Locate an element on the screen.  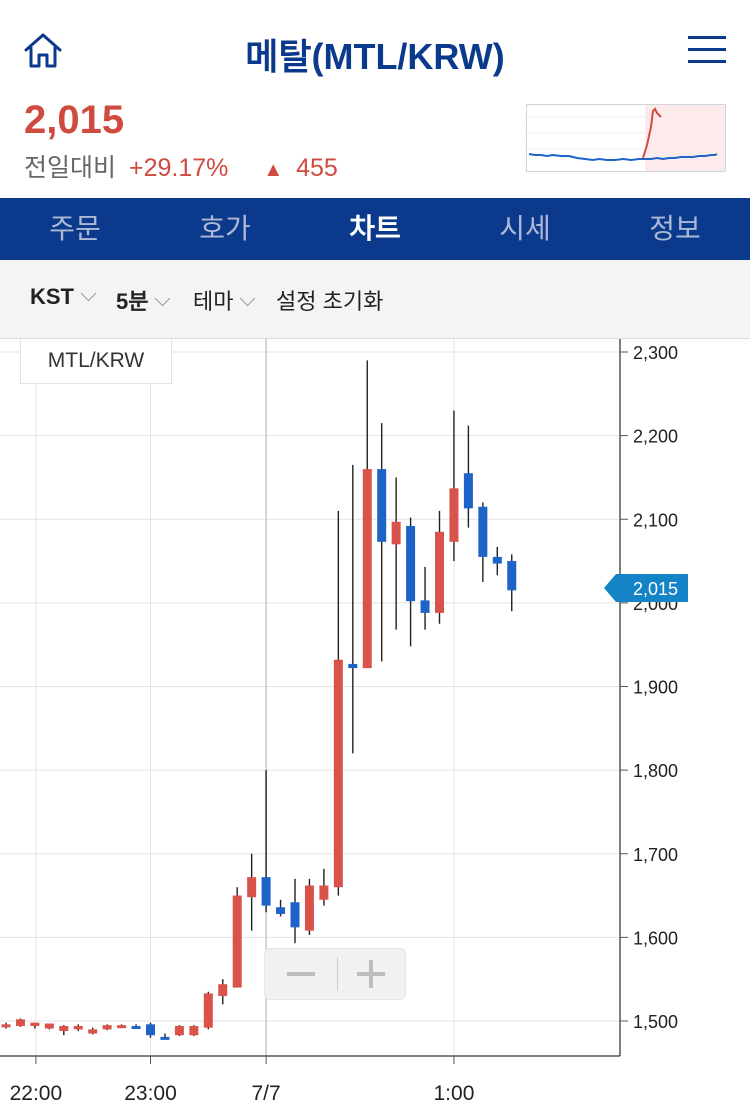
tab-3: 시세 is located at coordinates (525, 228).